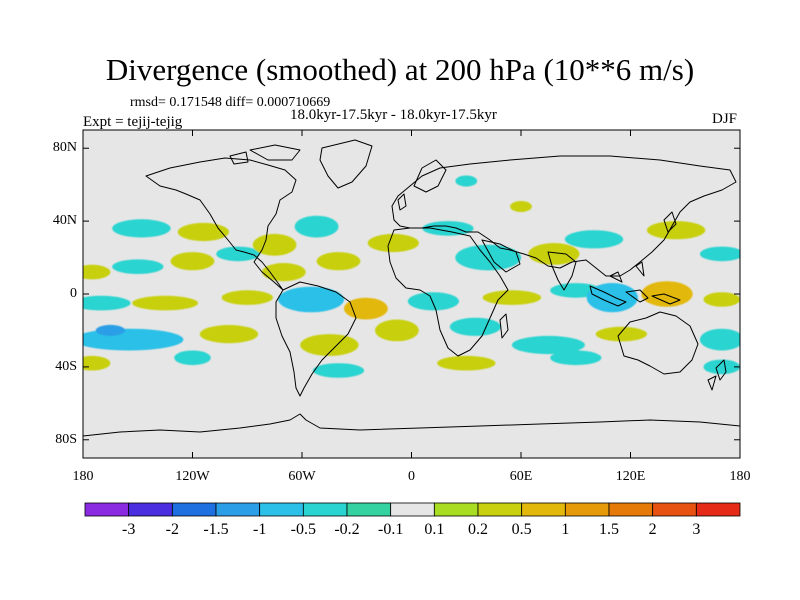  What do you see at coordinates (265, 154) in the screenshot?
I see `coast-arctic-islands` at bounding box center [265, 154].